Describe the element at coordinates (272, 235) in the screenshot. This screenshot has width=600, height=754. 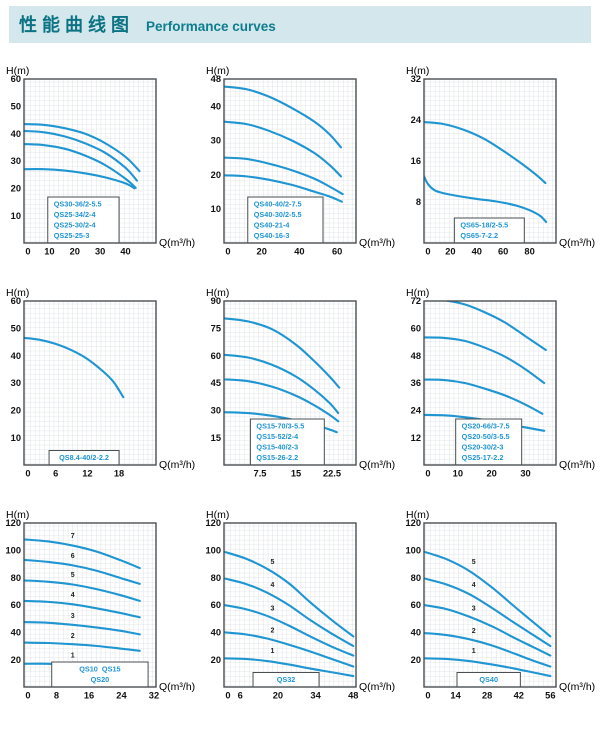
I see `legend-entry: QS40-16-3` at that location.